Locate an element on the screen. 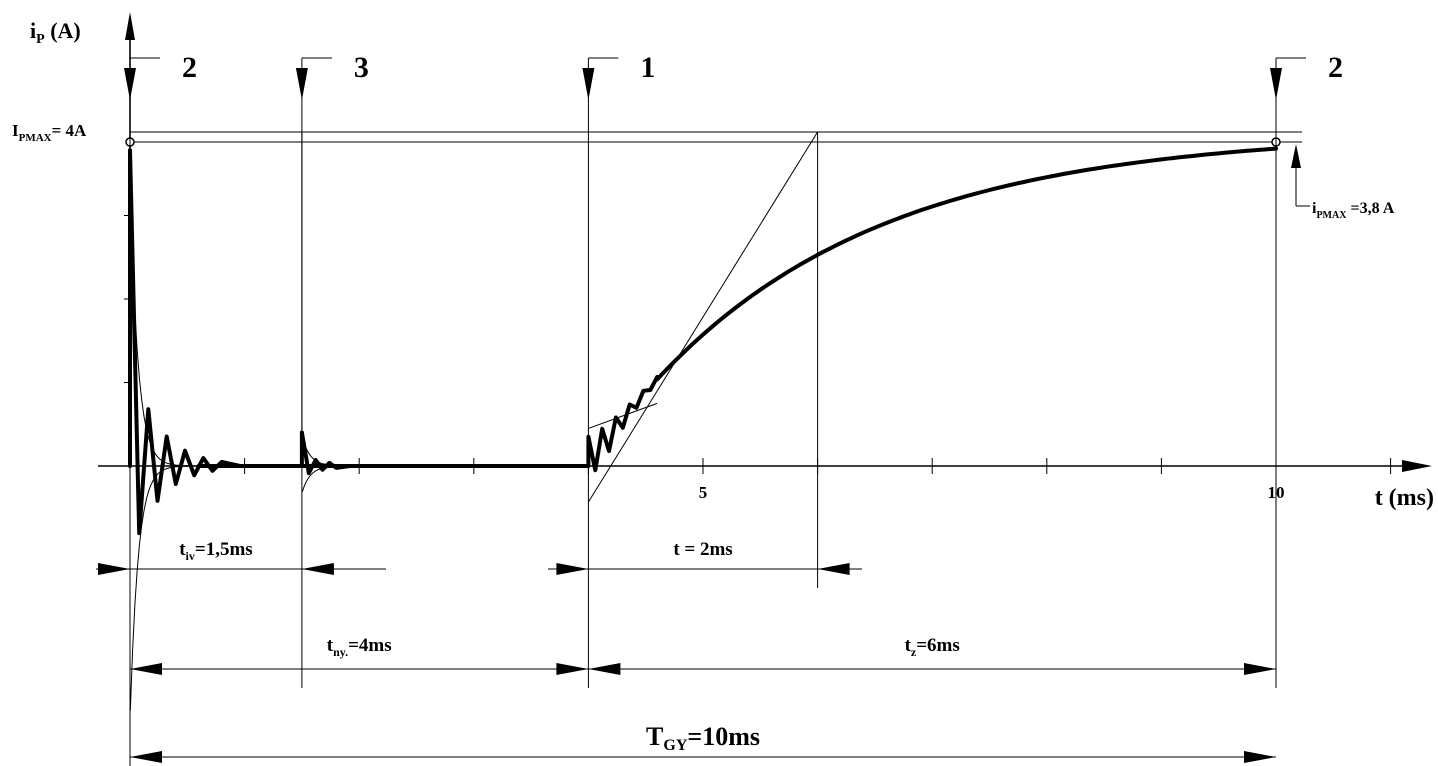  x-axis-title: t (ms) is located at coordinates (1404, 498).